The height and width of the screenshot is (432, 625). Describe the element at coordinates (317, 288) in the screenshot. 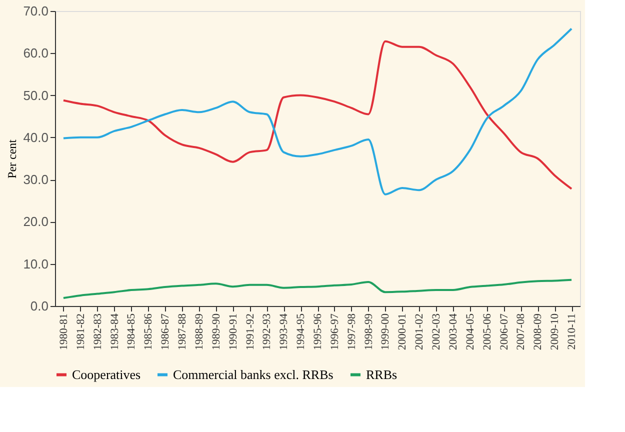

I see `line-series` at that location.